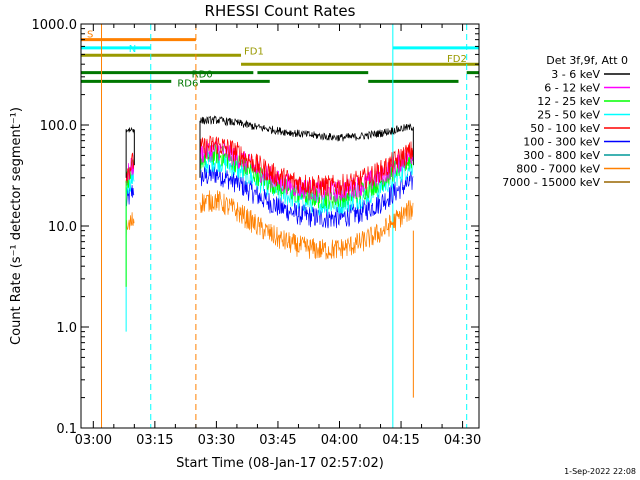 The width and height of the screenshot is (640, 480). Describe the element at coordinates (600, 471) in the screenshot. I see `footer-timestamp: 1-Sep-2022 22:08` at that location.